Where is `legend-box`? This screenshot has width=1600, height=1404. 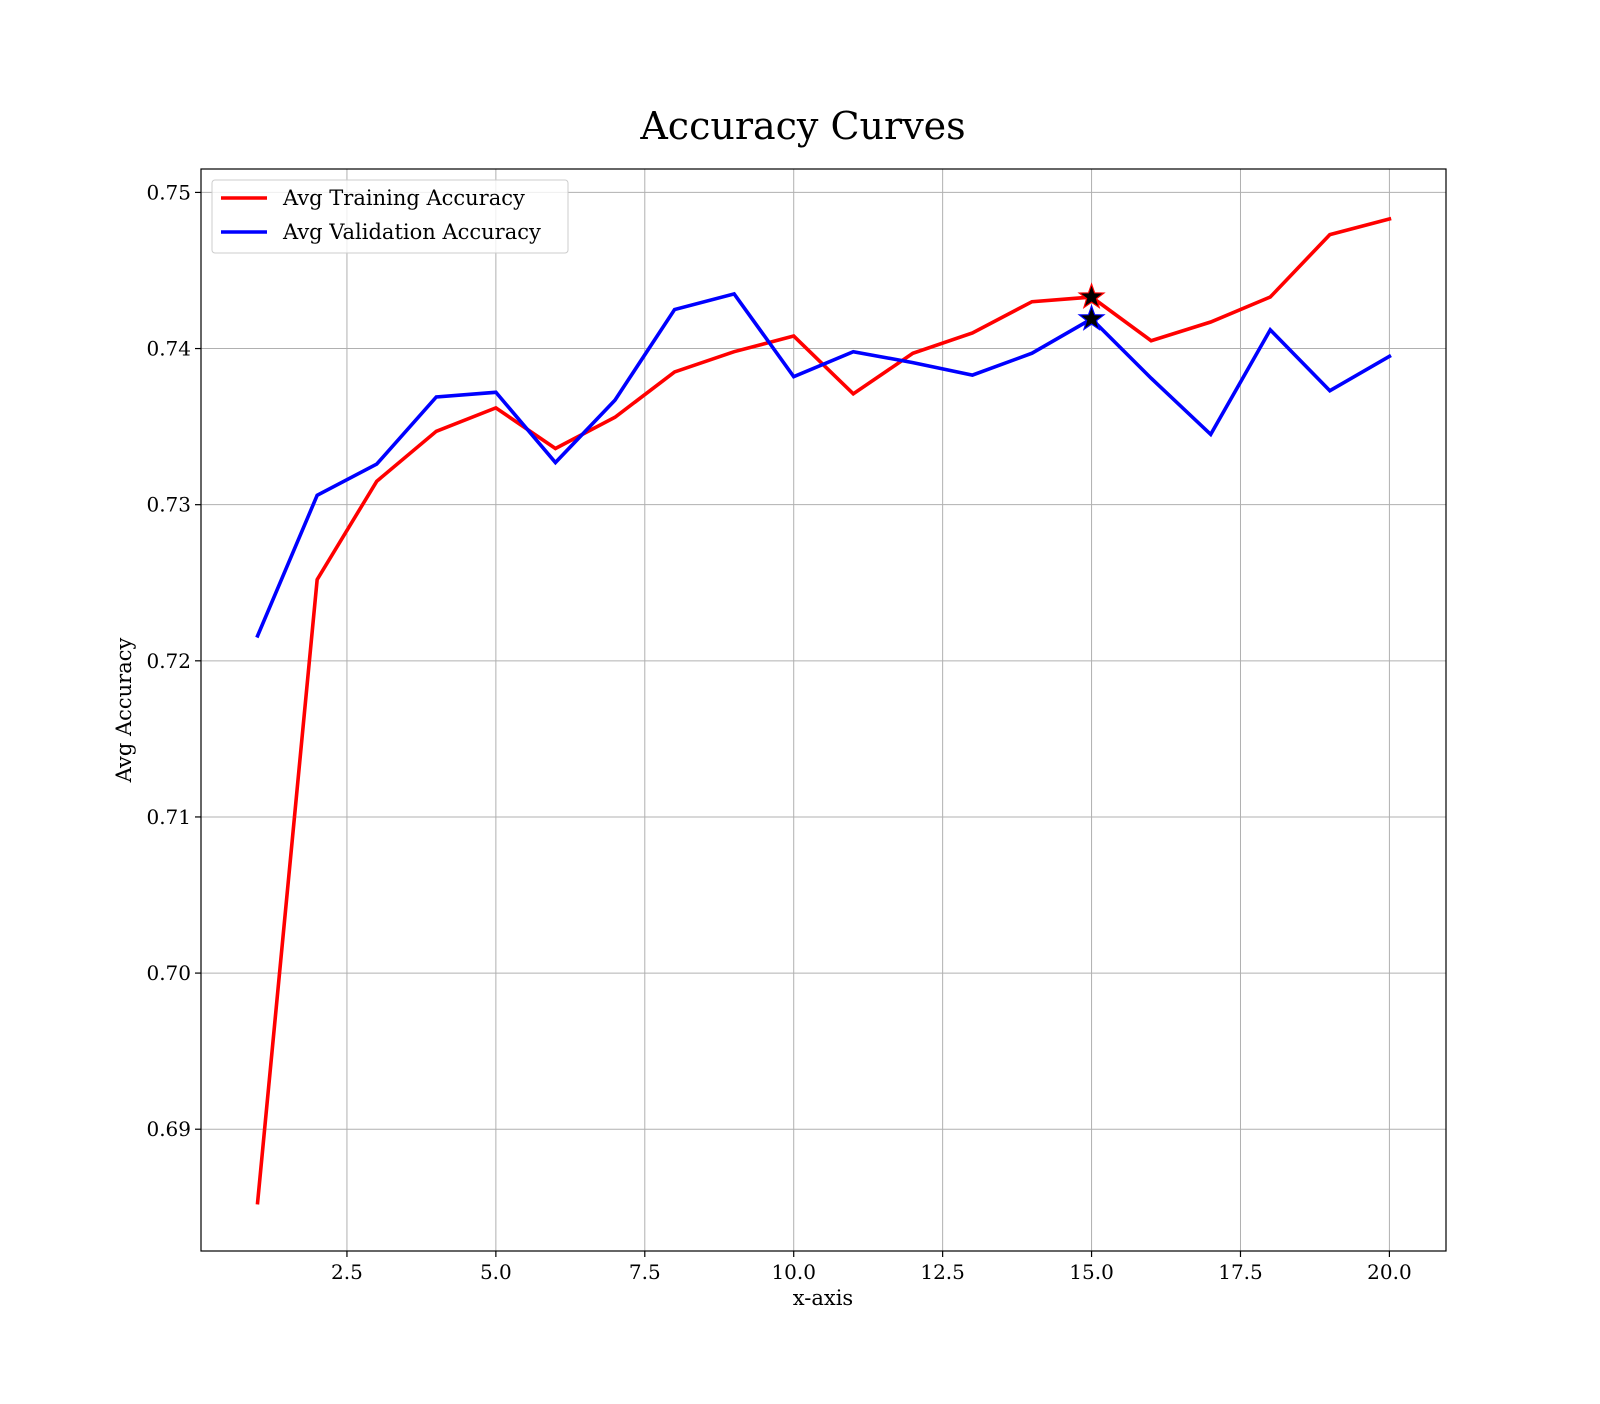
legend-box is located at coordinates (390, 216).